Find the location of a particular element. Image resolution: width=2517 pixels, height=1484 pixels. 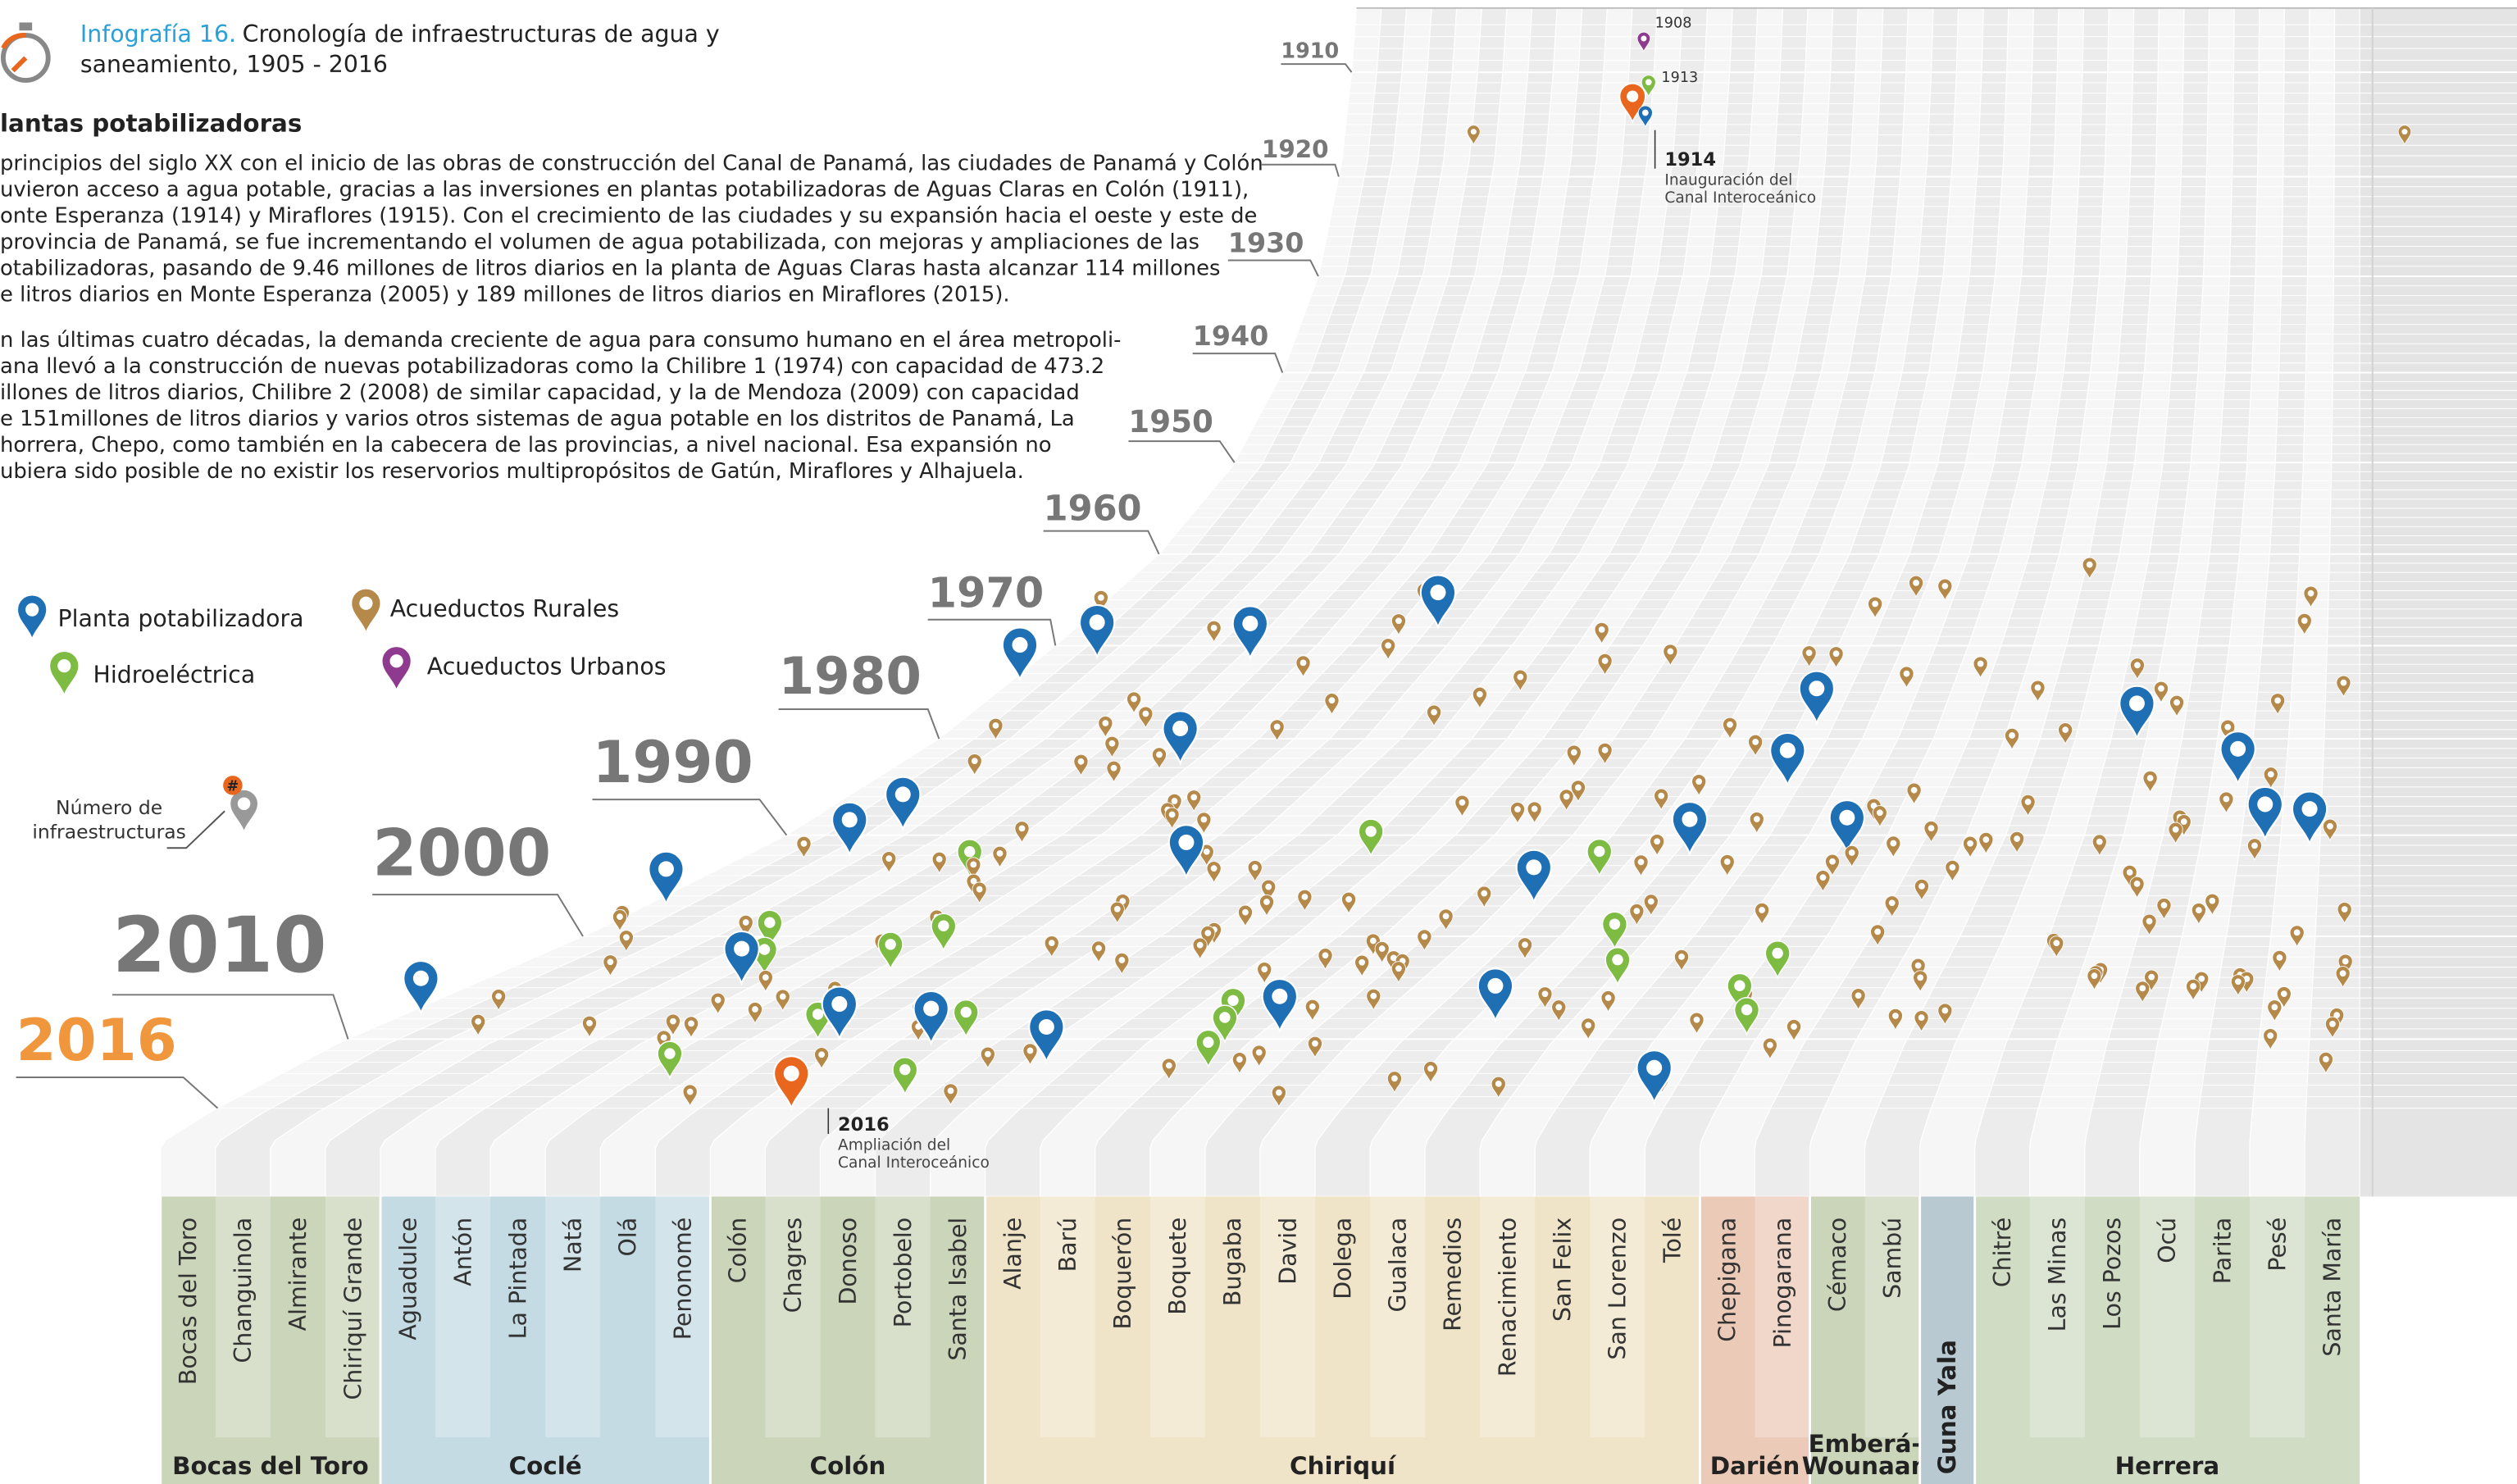

decade-leader is located at coordinates (1102, 542).